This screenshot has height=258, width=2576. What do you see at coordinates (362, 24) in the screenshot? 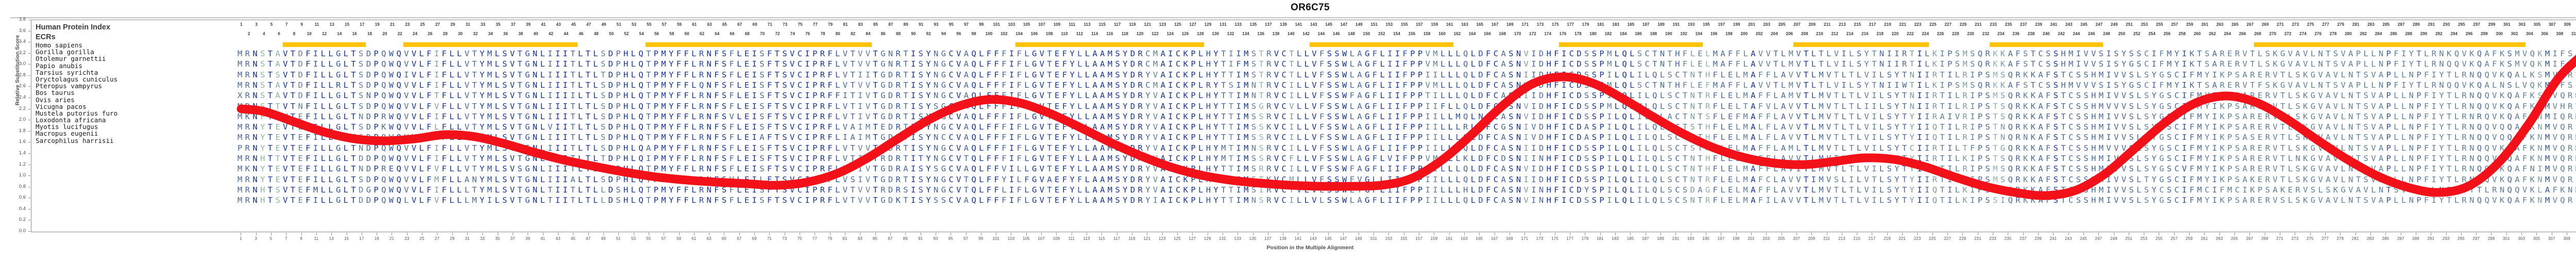
I see `top-tick-odd: 17` at bounding box center [362, 24].